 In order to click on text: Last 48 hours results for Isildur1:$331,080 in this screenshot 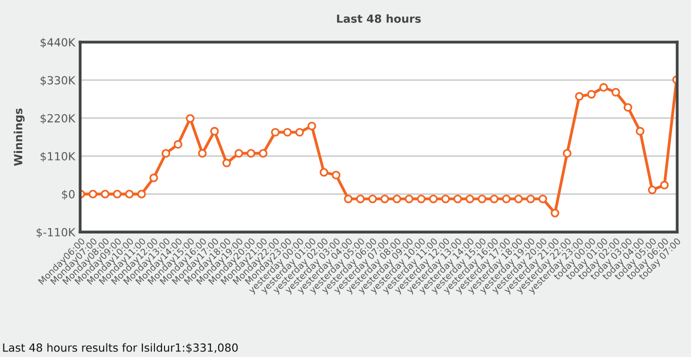, I will do `click(120, 348)`.